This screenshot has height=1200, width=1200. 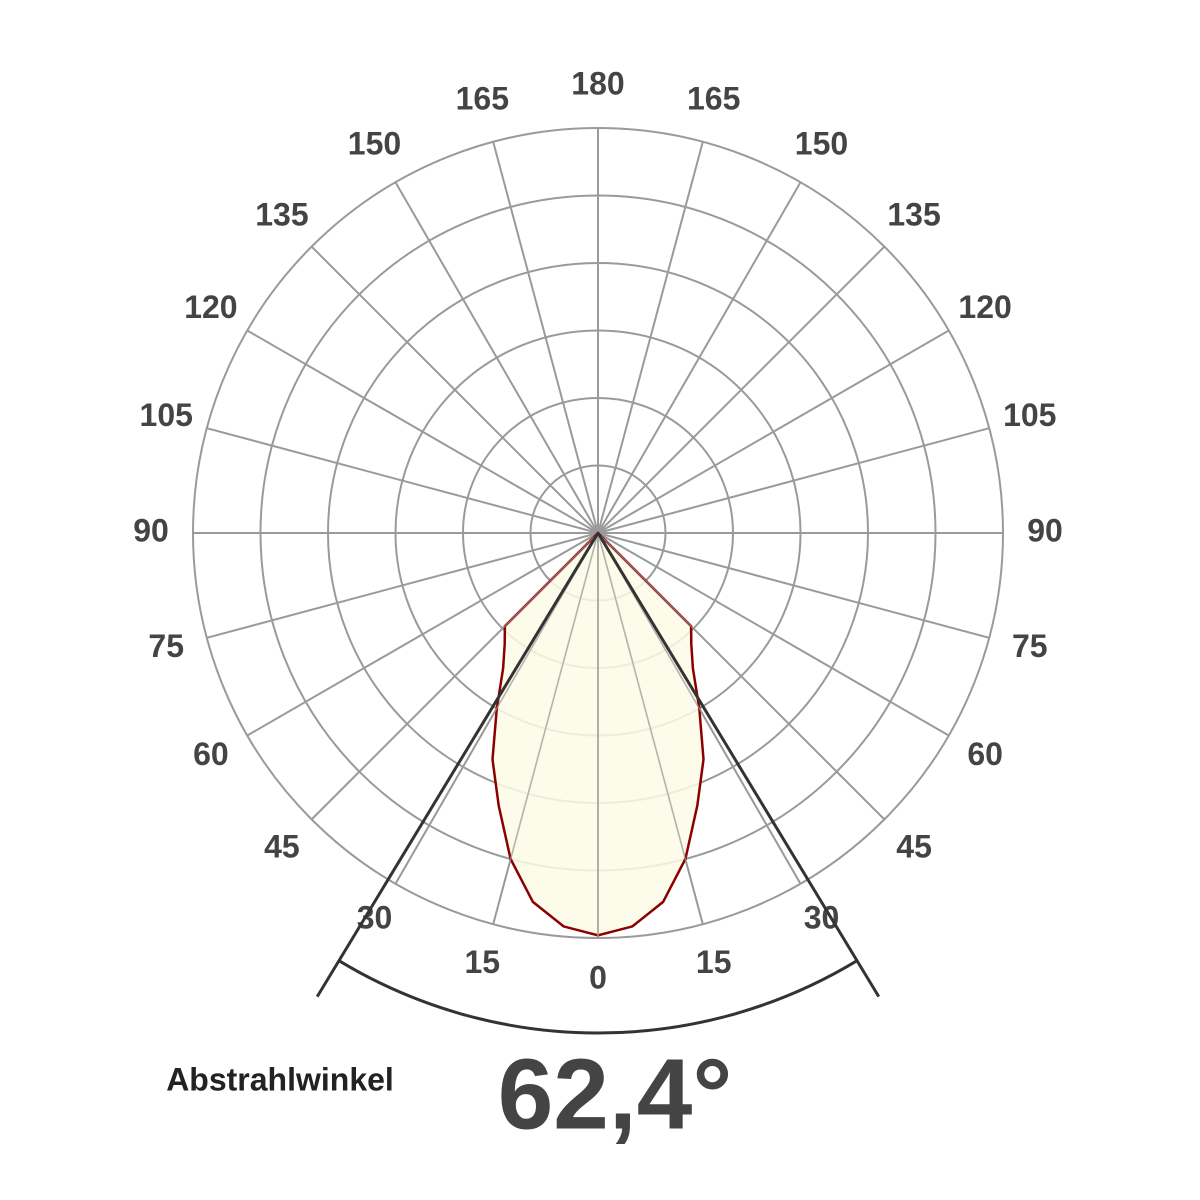 I want to click on angle-tick-label: 0, so click(x=598, y=977).